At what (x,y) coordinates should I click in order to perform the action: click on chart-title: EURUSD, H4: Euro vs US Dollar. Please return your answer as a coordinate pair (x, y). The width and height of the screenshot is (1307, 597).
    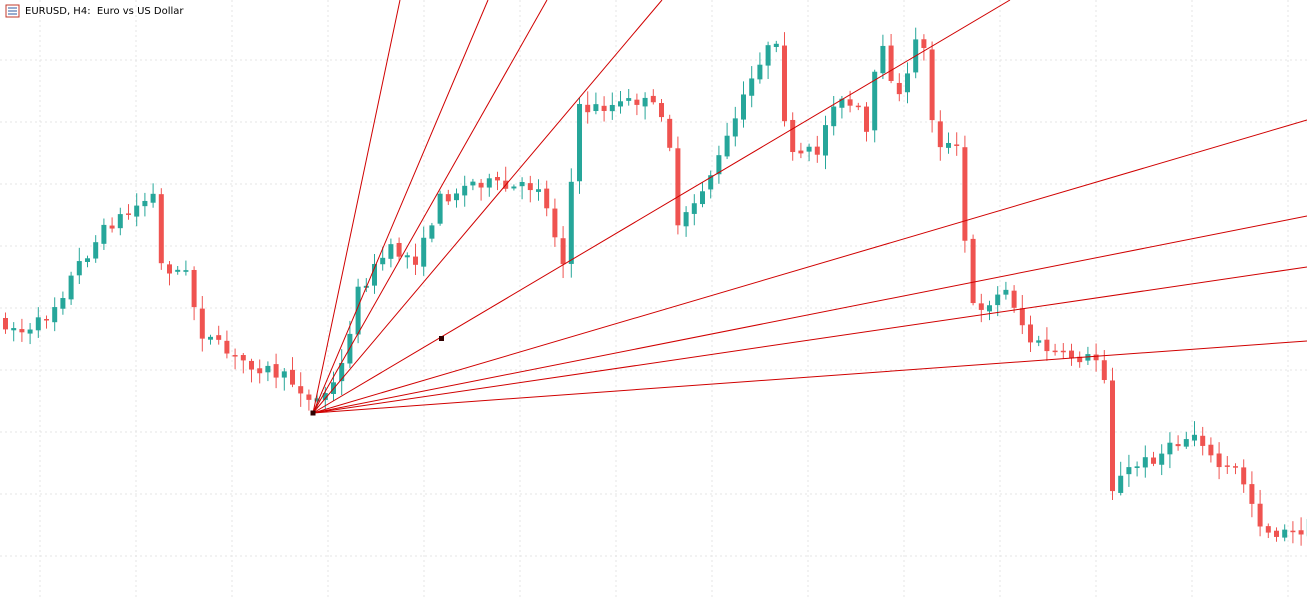
    Looking at the image, I should click on (104, 11).